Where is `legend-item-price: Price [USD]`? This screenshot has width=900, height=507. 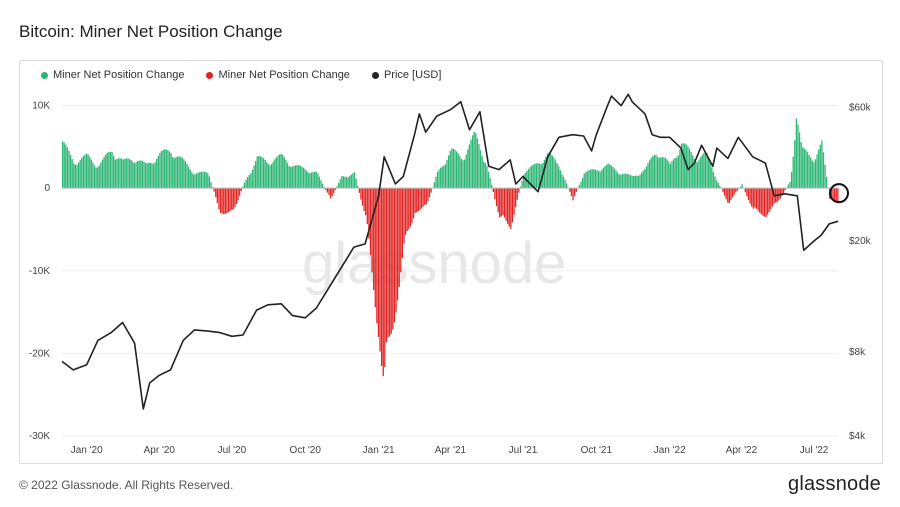 legend-item-price: Price [USD] is located at coordinates (406, 75).